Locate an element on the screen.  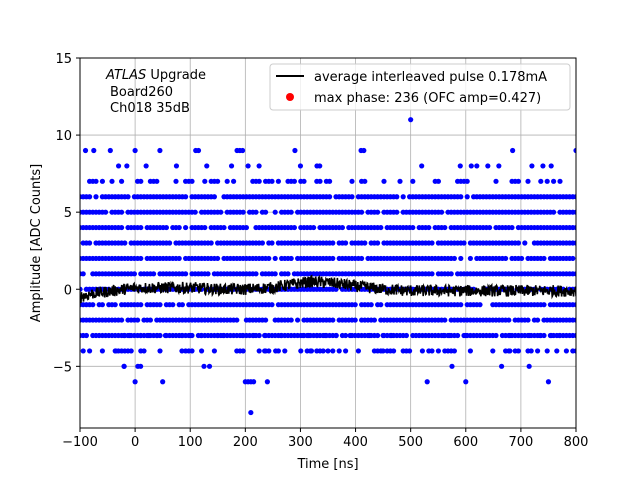
x-tick-label: 100 is located at coordinates (190, 442).